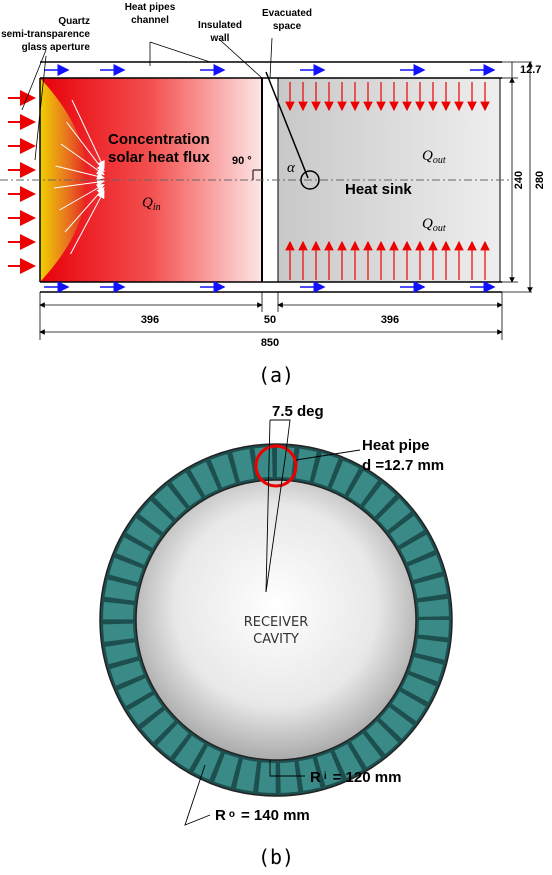  What do you see at coordinates (45, 34) in the screenshot?
I see `label: semi-transparence` at bounding box center [45, 34].